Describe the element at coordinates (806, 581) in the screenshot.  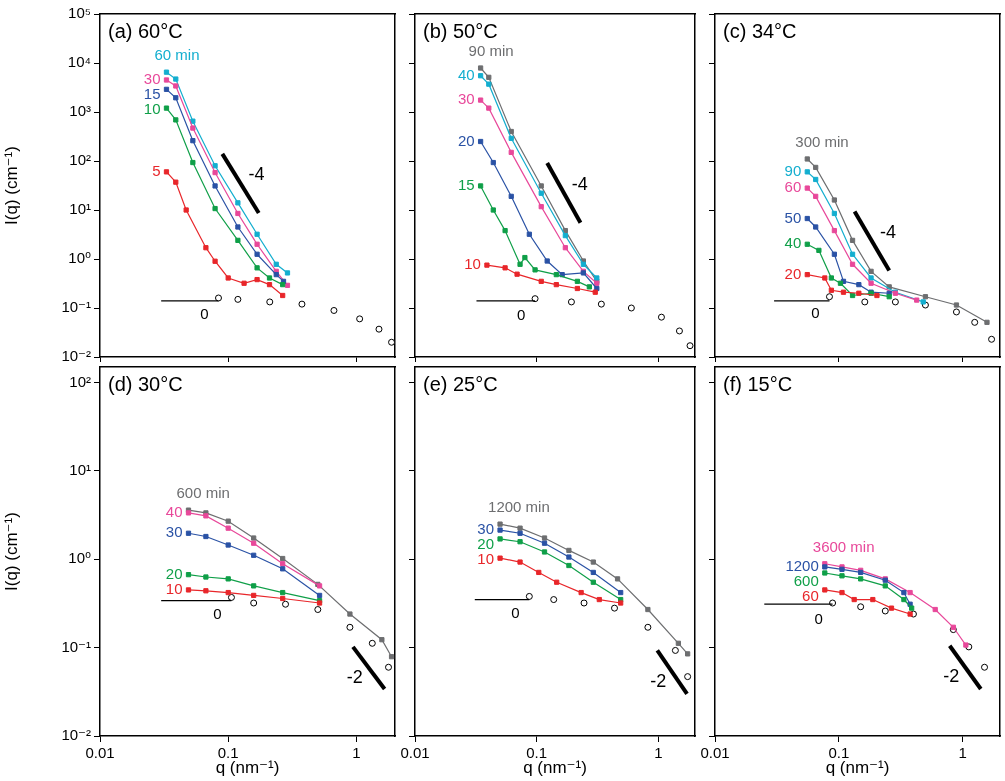
I see `series-label: 600` at that location.